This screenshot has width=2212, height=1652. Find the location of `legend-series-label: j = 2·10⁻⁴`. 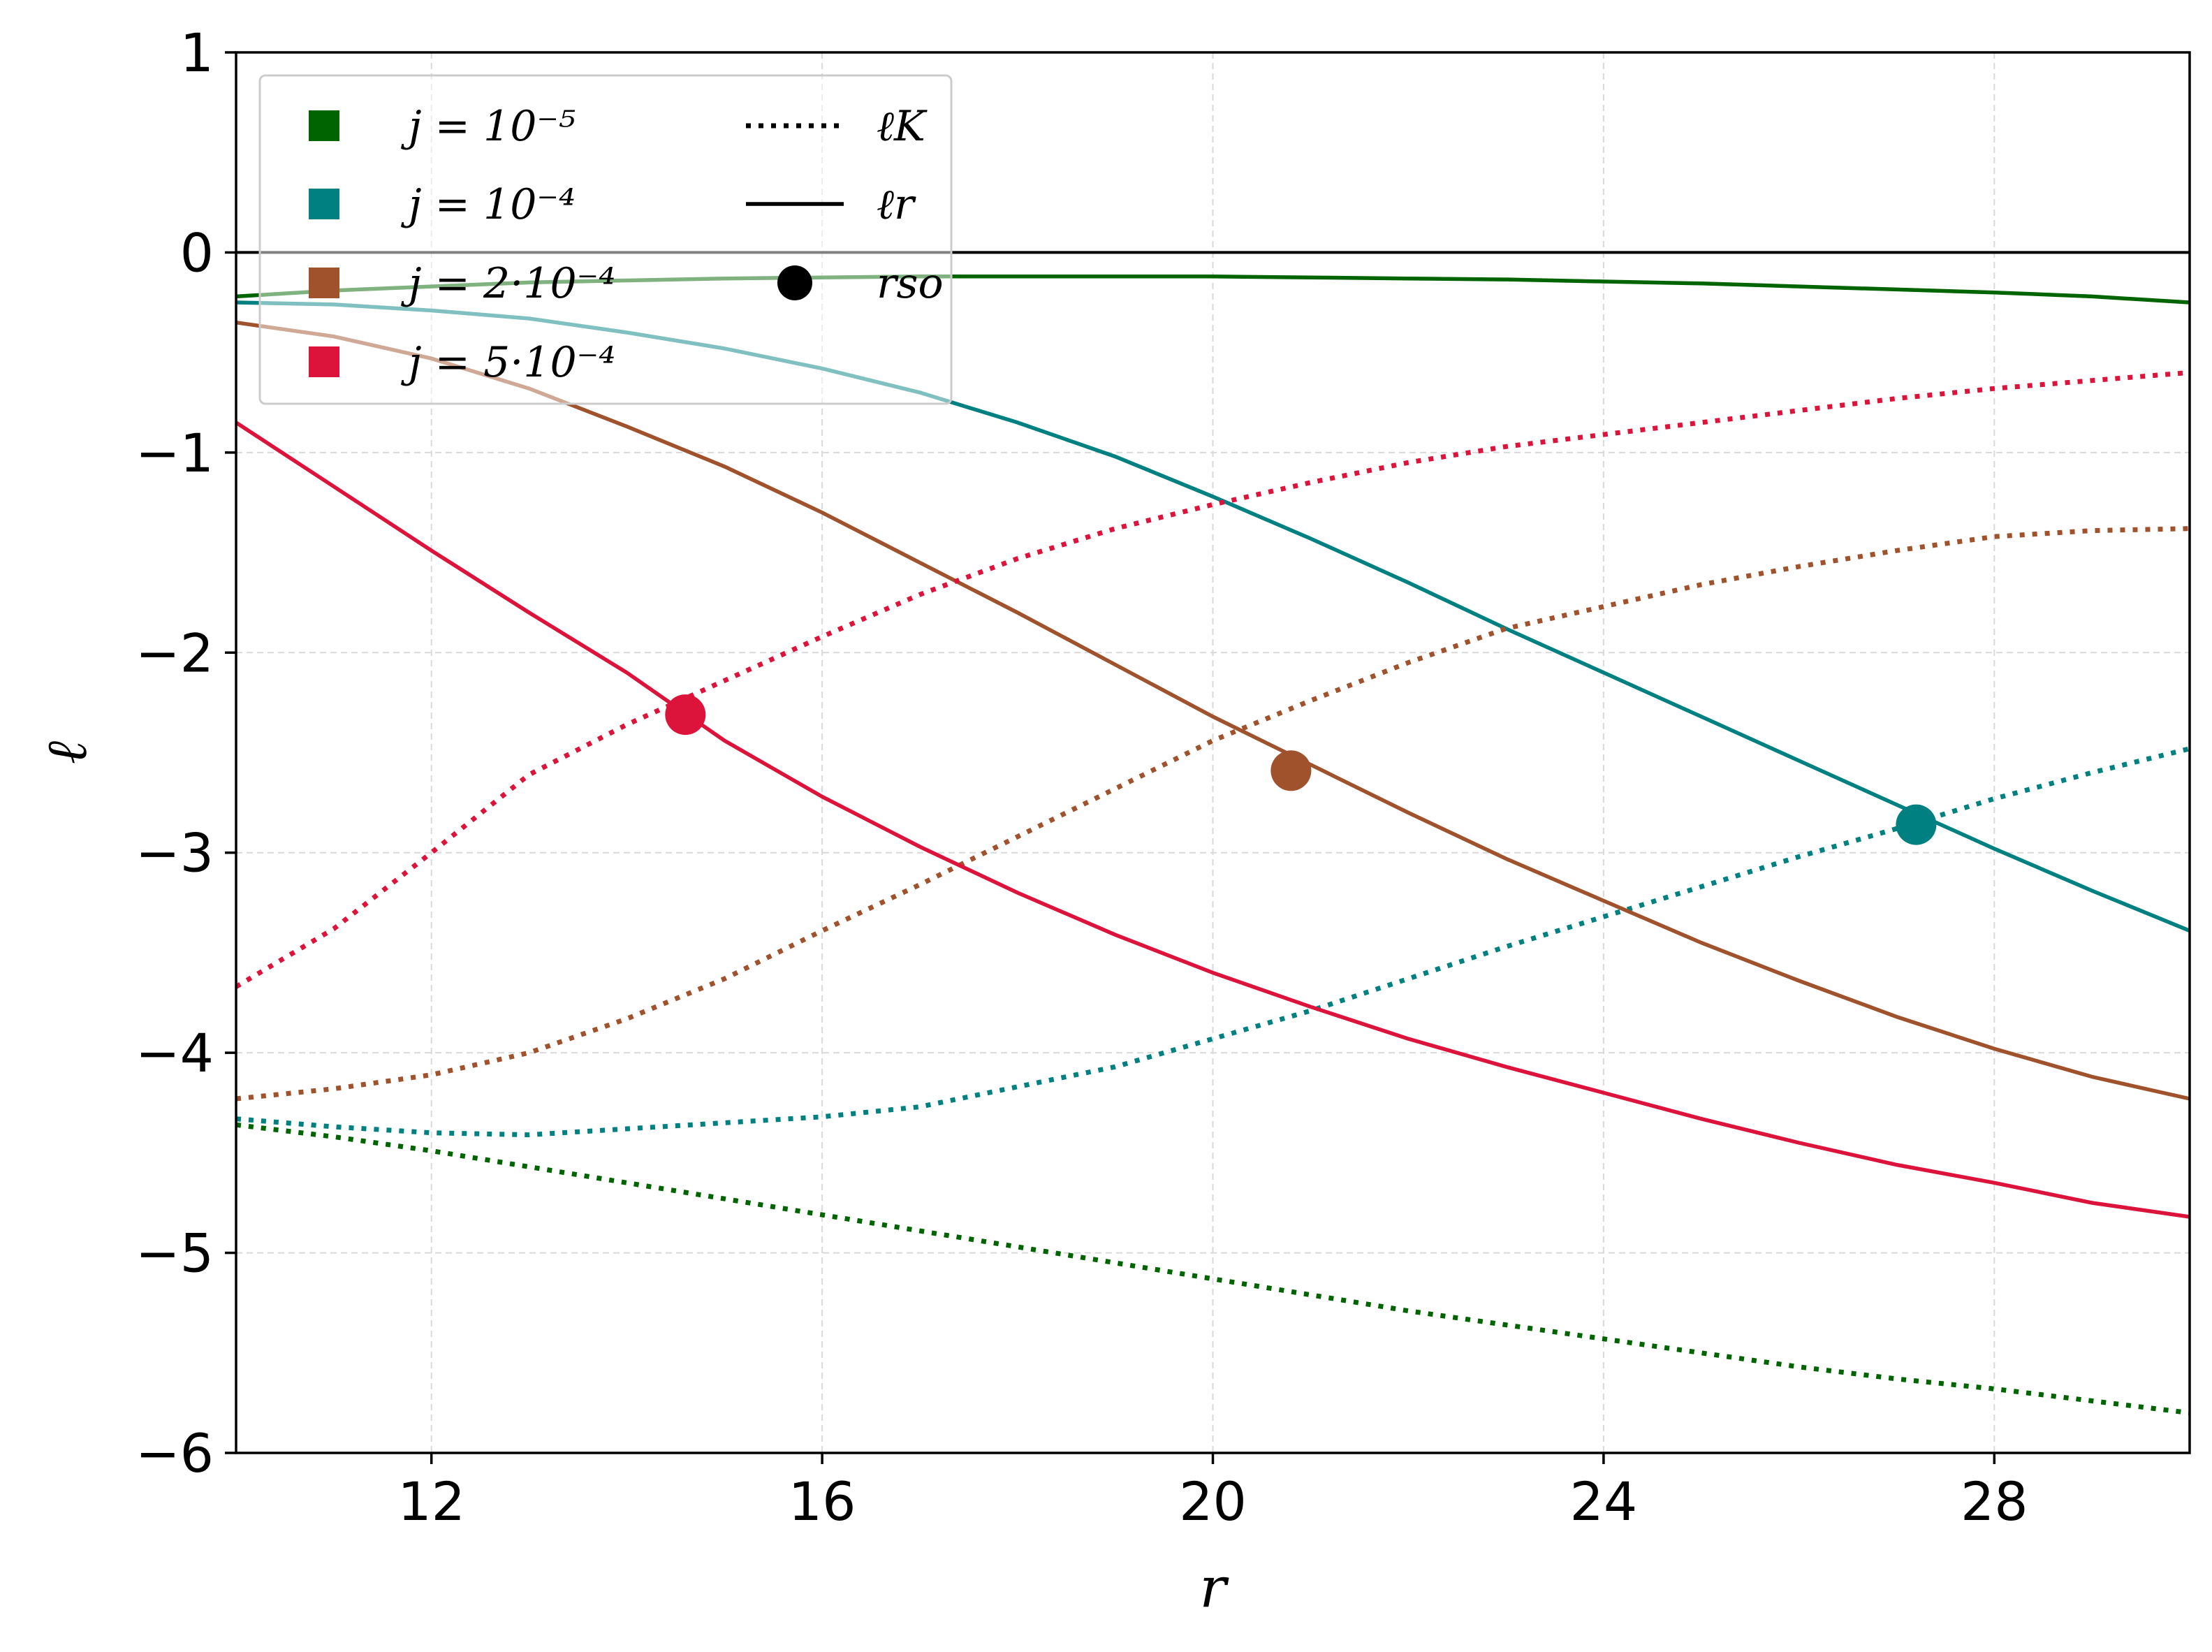

legend-series-label: j = 2·10⁻⁴ is located at coordinates (508, 283).